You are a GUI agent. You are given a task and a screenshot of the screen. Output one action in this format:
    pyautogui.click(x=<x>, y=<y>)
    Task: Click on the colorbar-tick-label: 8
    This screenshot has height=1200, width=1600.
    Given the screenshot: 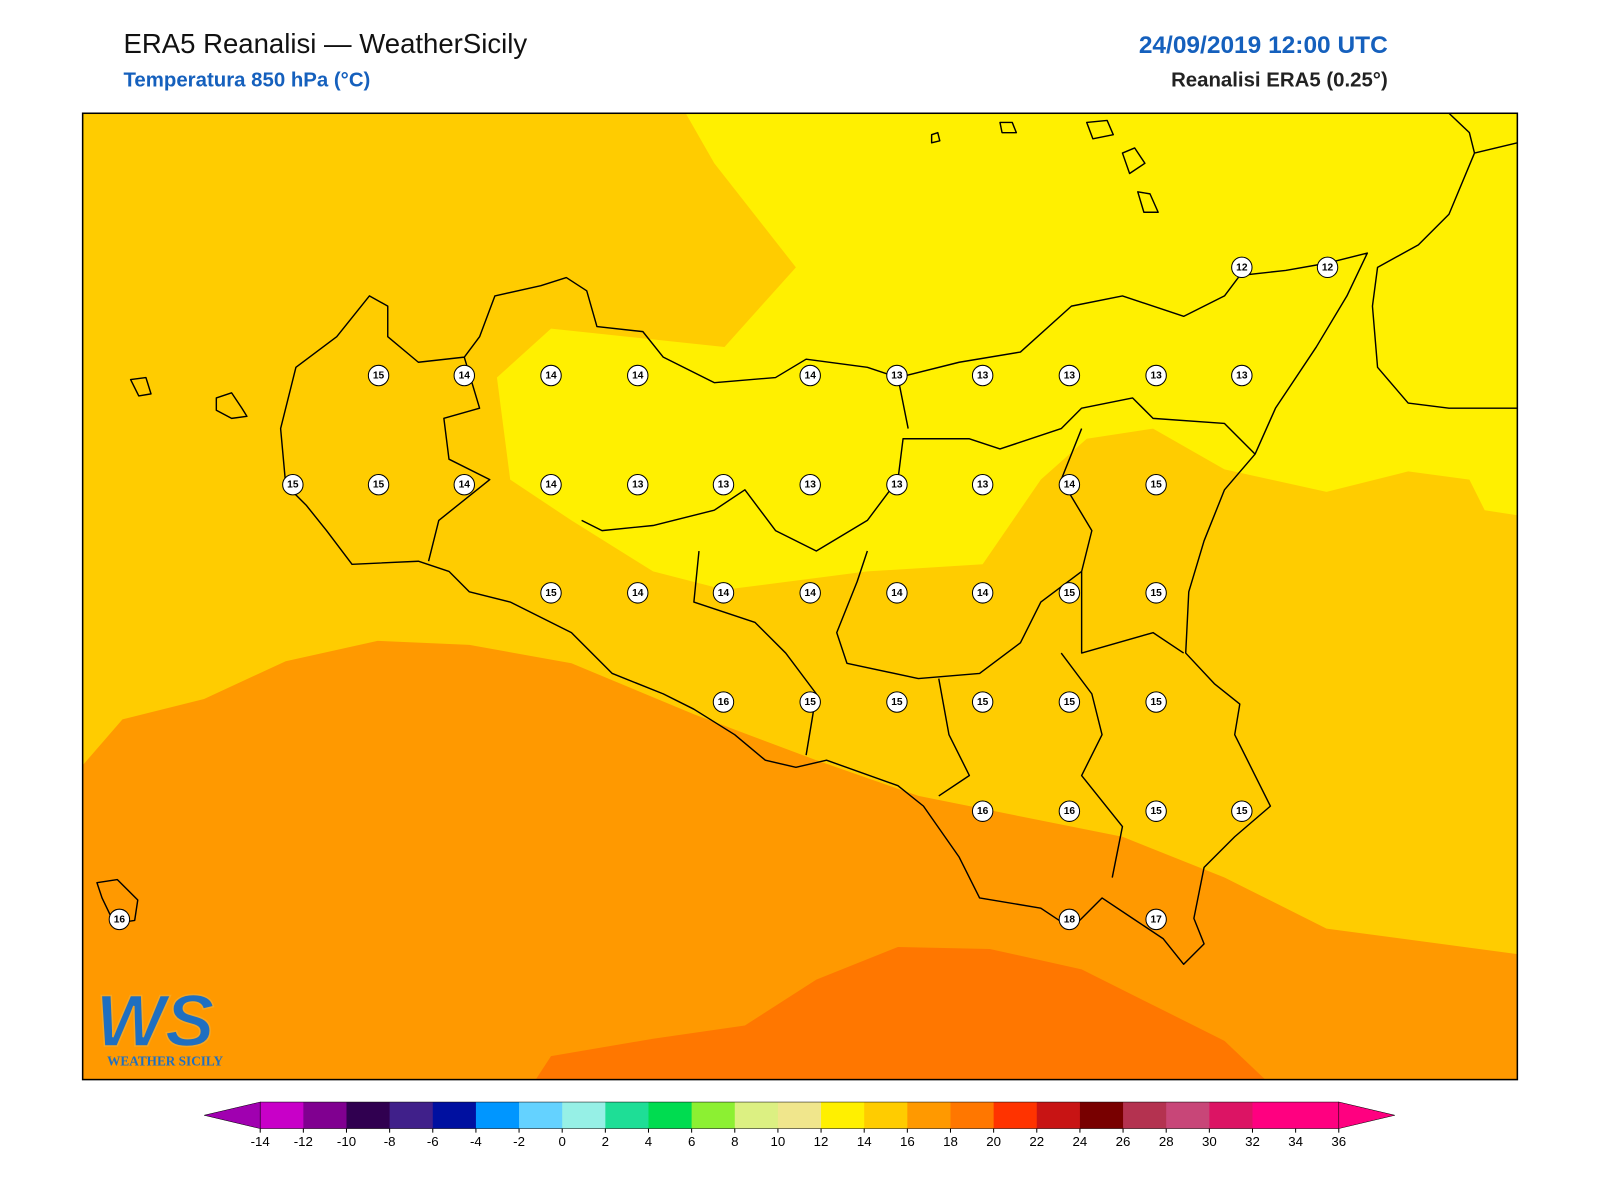 What is the action you would take?
    pyautogui.click(x=734, y=1141)
    